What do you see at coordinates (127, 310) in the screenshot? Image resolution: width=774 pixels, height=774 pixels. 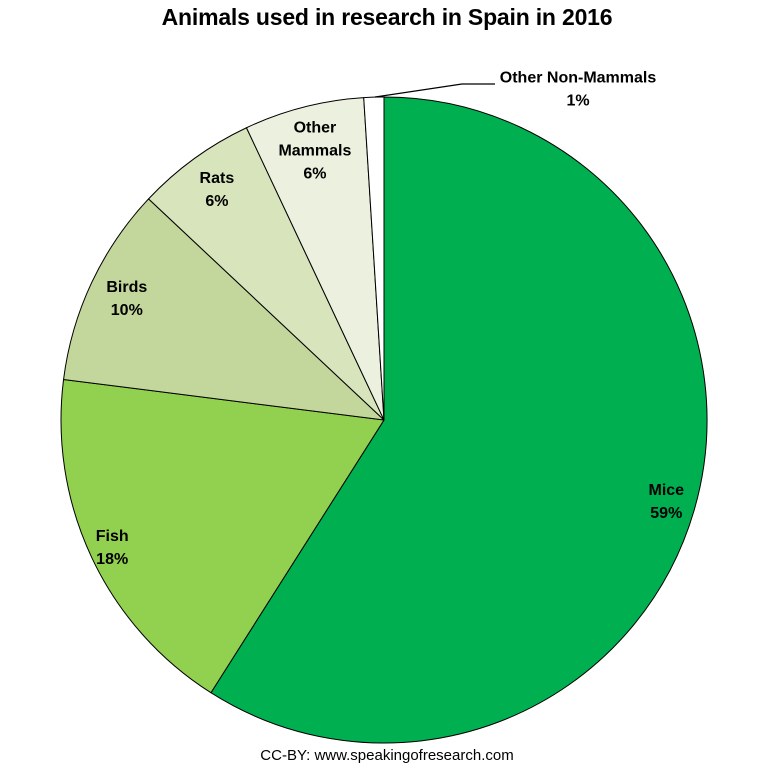 I see `pie-label-line: 10%` at bounding box center [127, 310].